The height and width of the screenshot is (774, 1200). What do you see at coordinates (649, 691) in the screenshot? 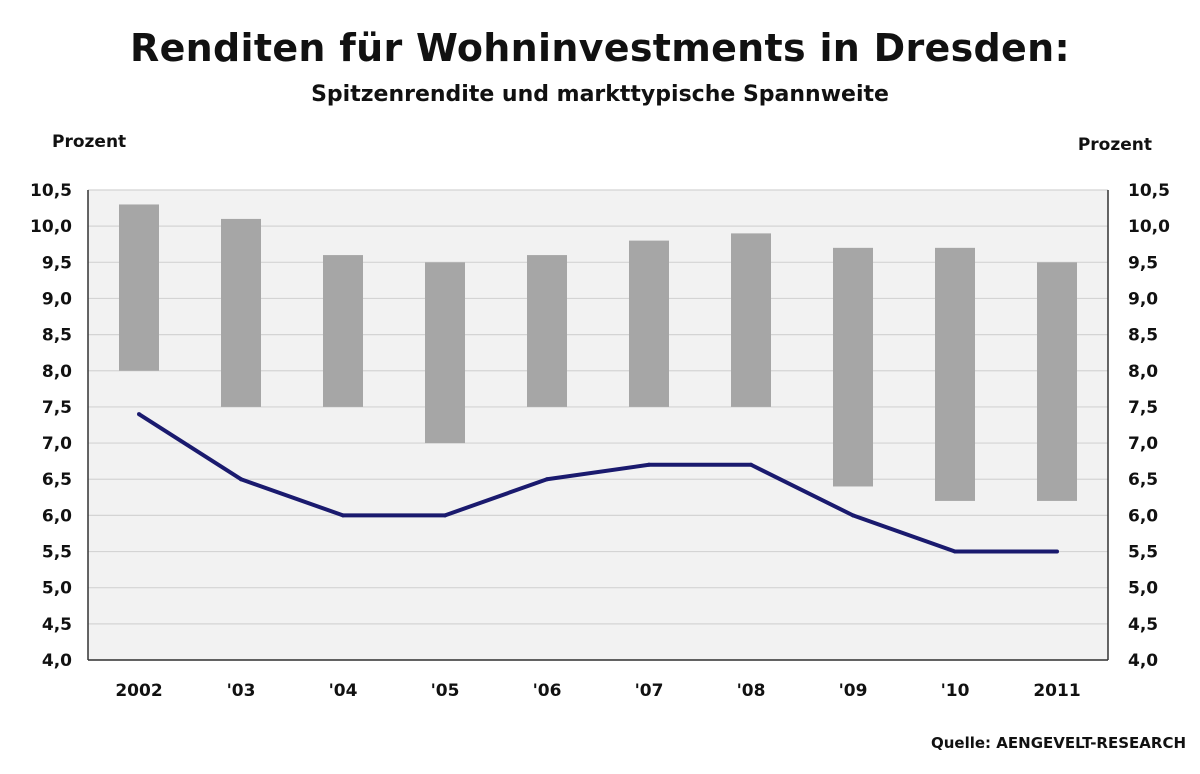
I see `x-tick-label: '07` at bounding box center [649, 691].